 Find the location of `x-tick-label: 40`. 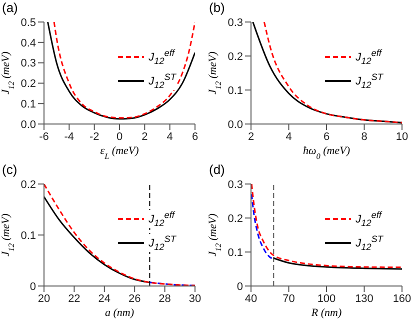

x-tick-label: 40 is located at coordinates (251, 298).